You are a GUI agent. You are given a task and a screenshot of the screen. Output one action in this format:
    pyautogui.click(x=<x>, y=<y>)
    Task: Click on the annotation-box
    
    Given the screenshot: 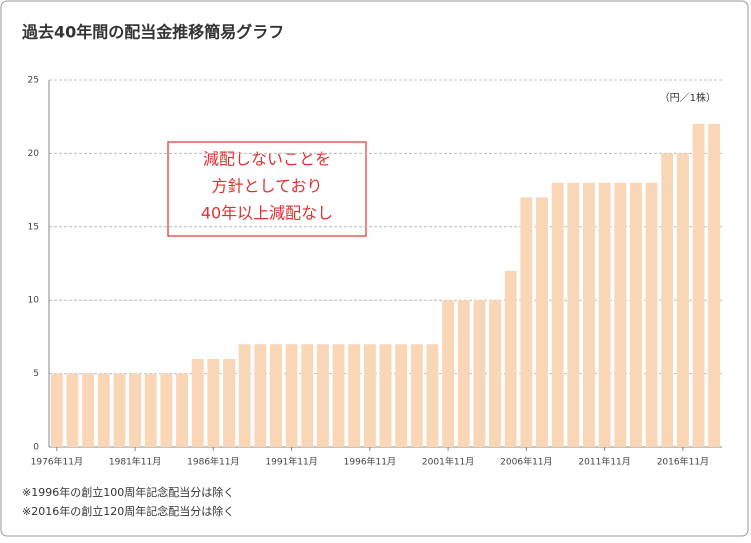 What is the action you would take?
    pyautogui.click(x=267, y=189)
    